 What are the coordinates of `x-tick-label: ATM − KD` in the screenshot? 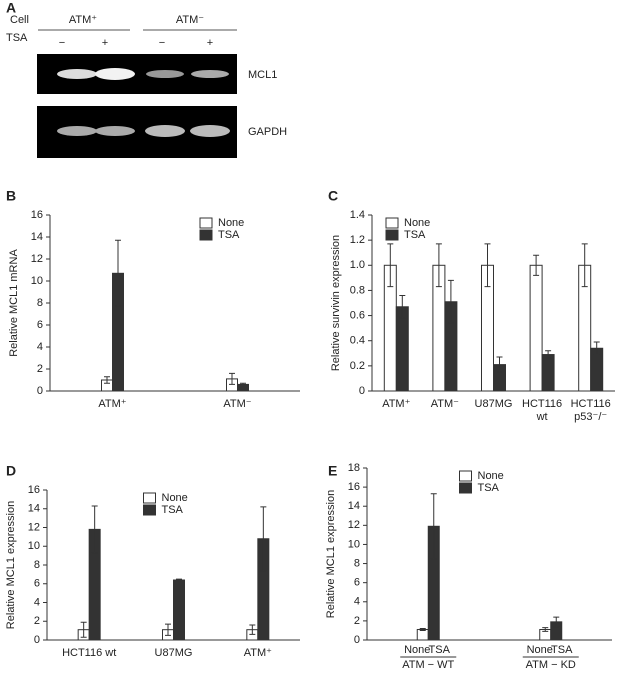 It's located at (551, 665).